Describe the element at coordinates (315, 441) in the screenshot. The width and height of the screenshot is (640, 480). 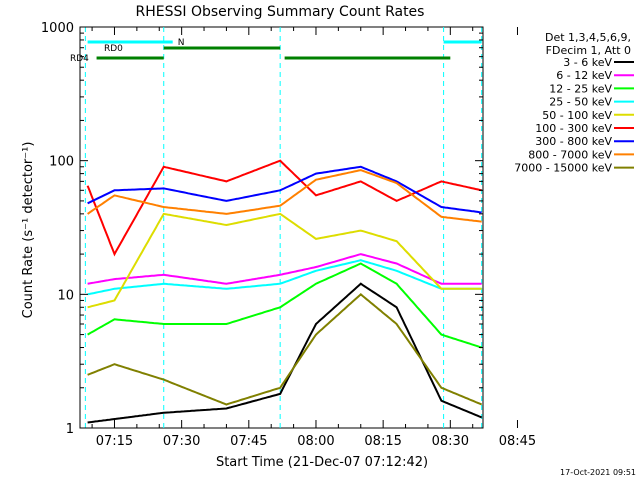
I see `x-tick-label: 08:00` at that location.